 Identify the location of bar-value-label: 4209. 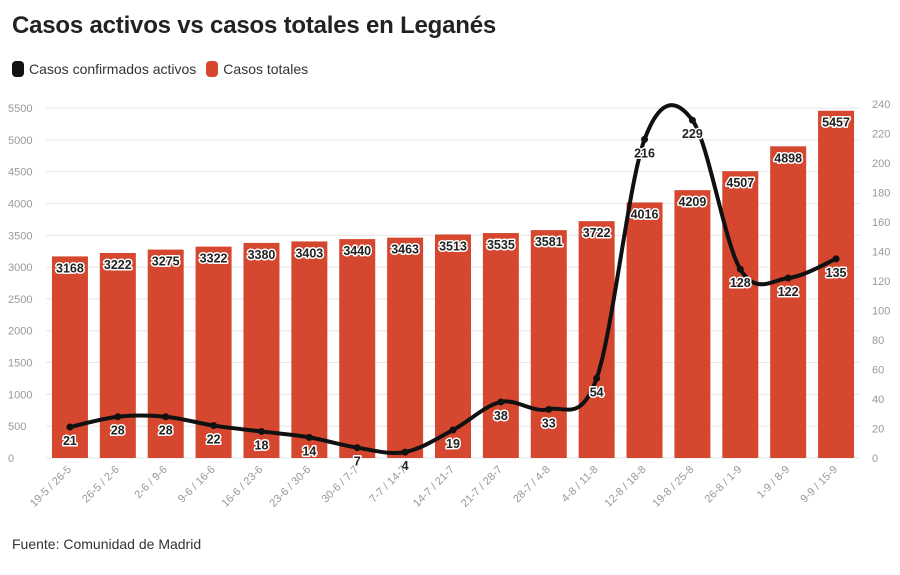
(693, 202).